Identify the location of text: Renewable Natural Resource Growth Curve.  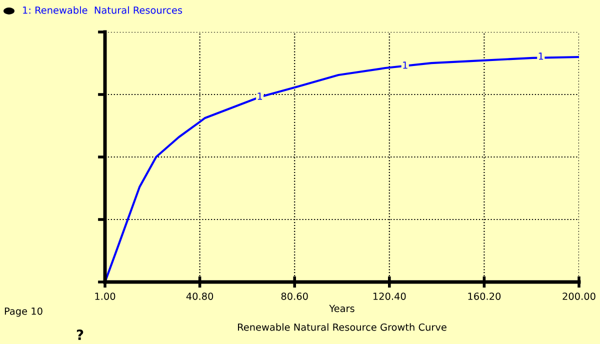
(342, 327).